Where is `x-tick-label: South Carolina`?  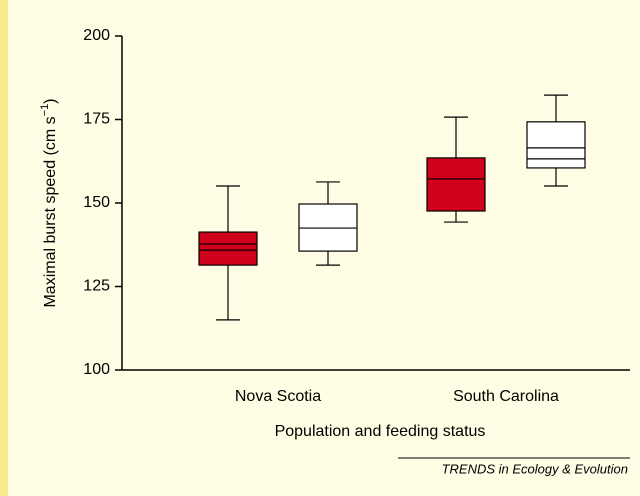
x-tick-label: South Carolina is located at coordinates (506, 396).